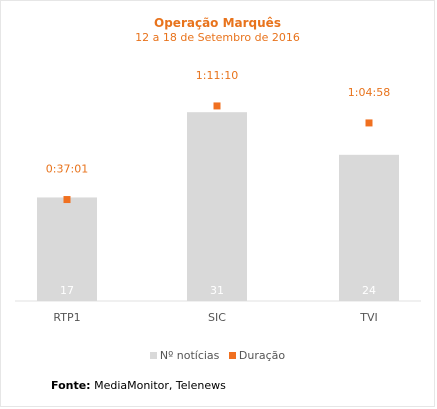 The width and height of the screenshot is (437, 409). I want to click on legend-label-bars: Nº notícias, so click(189, 355).